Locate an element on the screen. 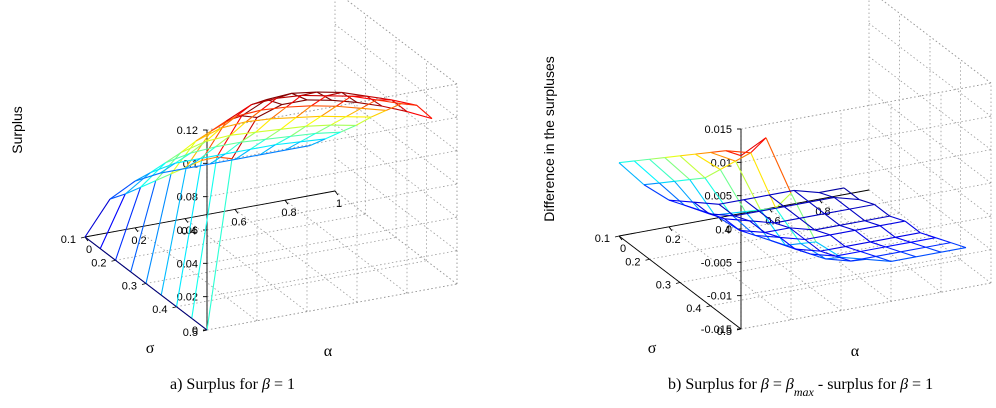  caption: a) Surplus for β = 1 is located at coordinates (232, 384).